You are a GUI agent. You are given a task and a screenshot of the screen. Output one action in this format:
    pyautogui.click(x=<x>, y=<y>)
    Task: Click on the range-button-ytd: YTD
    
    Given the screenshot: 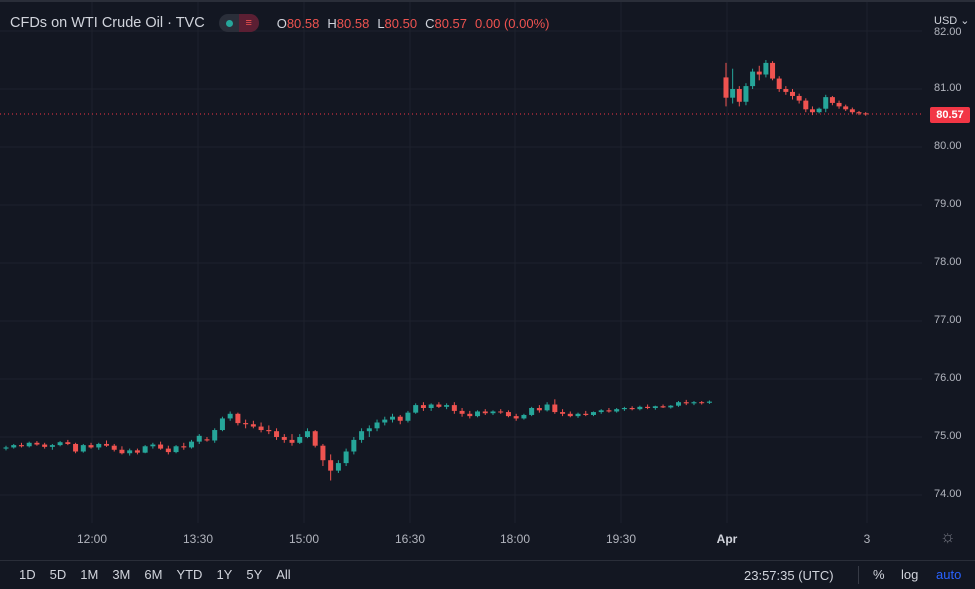 What is the action you would take?
    pyautogui.click(x=189, y=574)
    